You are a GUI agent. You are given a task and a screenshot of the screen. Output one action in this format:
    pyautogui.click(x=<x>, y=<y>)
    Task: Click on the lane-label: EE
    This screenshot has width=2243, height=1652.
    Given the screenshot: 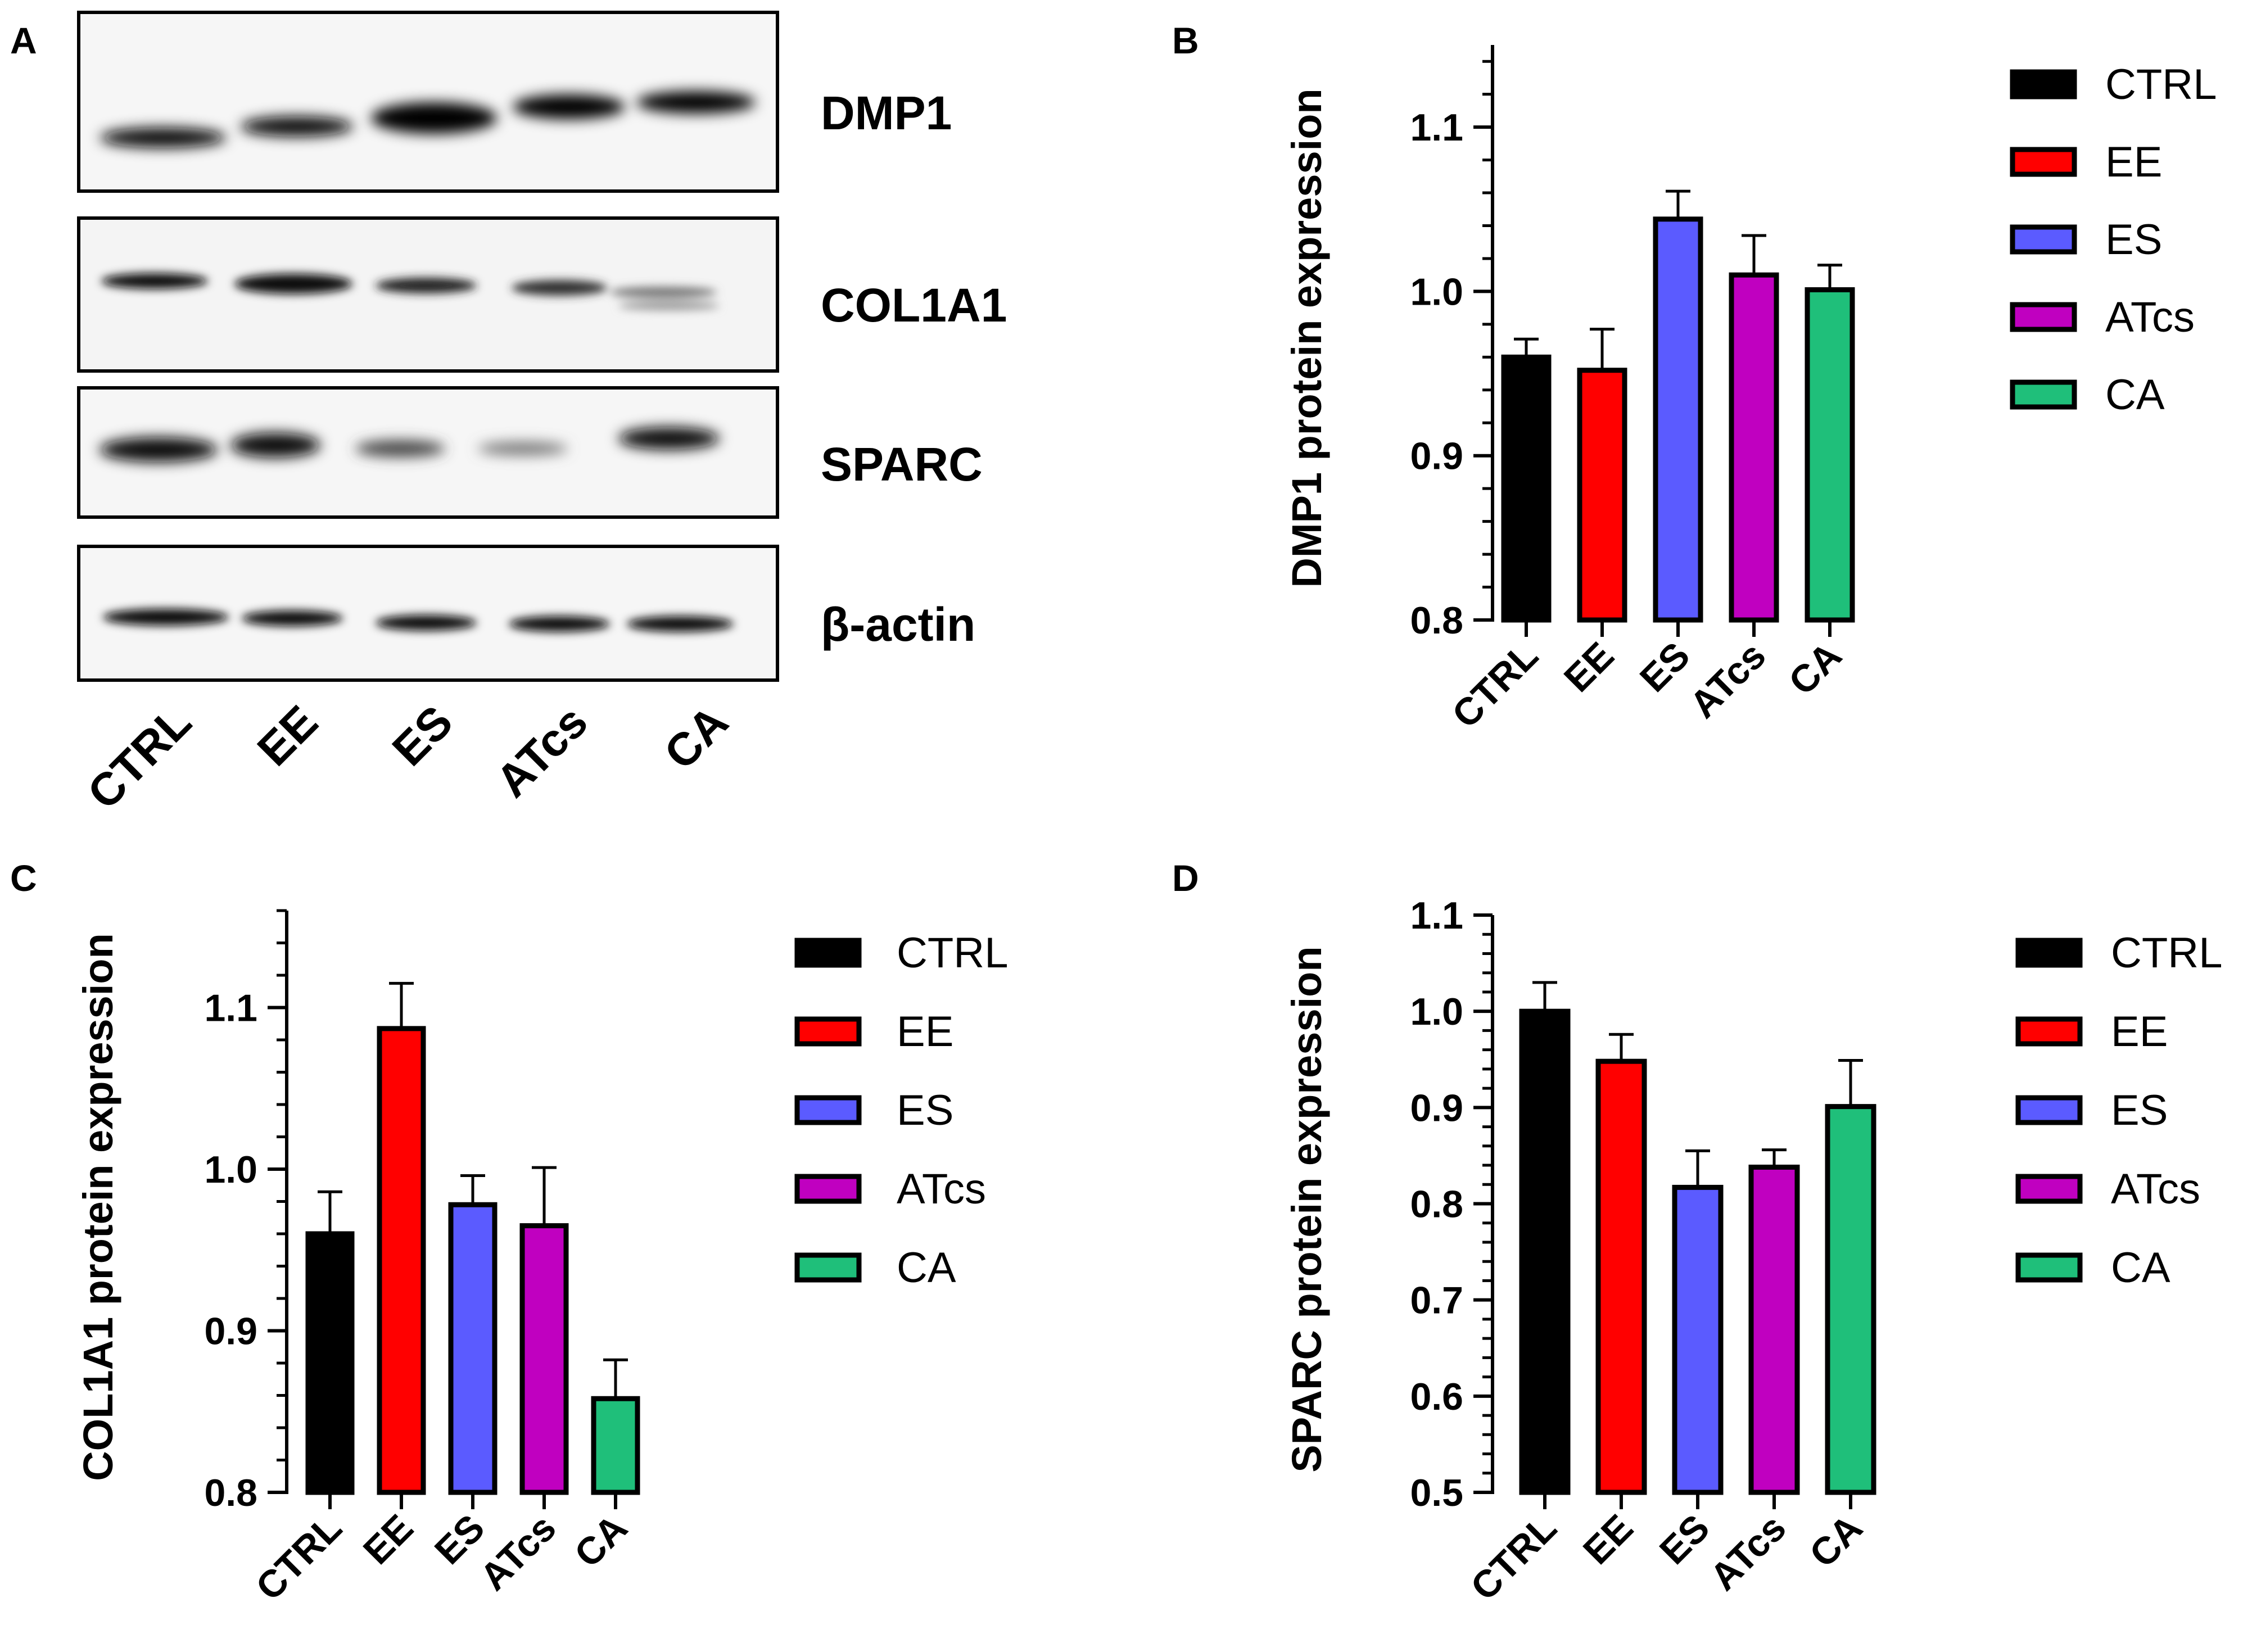 What is the action you would take?
    pyautogui.click(x=288, y=736)
    